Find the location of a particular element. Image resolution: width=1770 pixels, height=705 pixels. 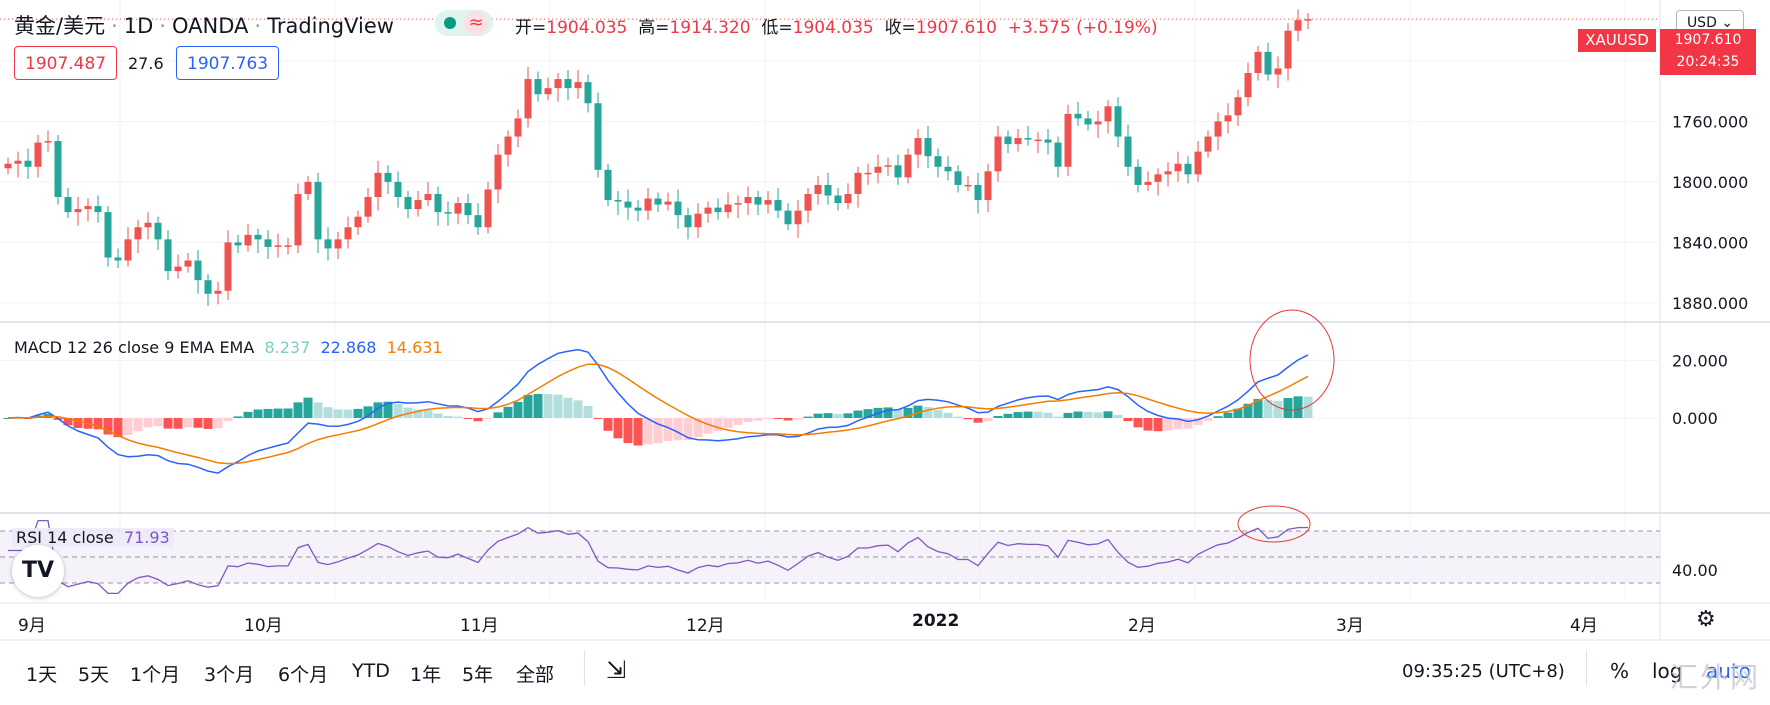

macd-line-value: 22.868 is located at coordinates (348, 347).